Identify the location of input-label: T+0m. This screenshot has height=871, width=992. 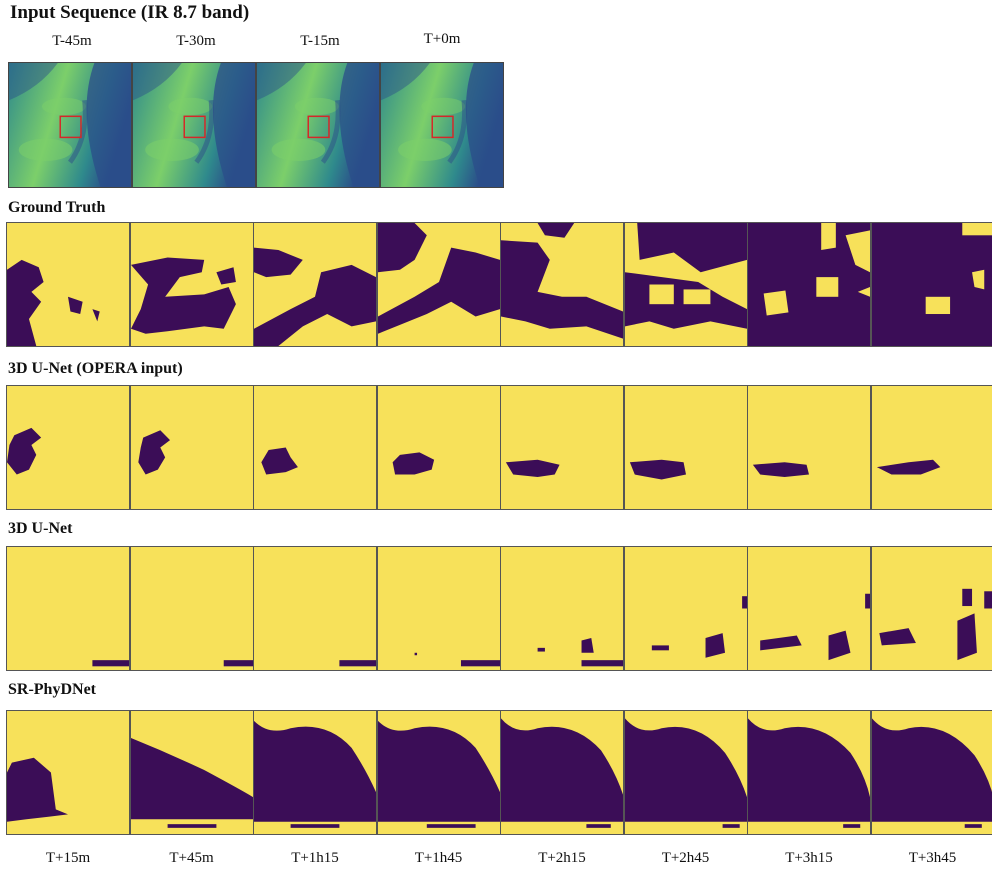
(442, 39).